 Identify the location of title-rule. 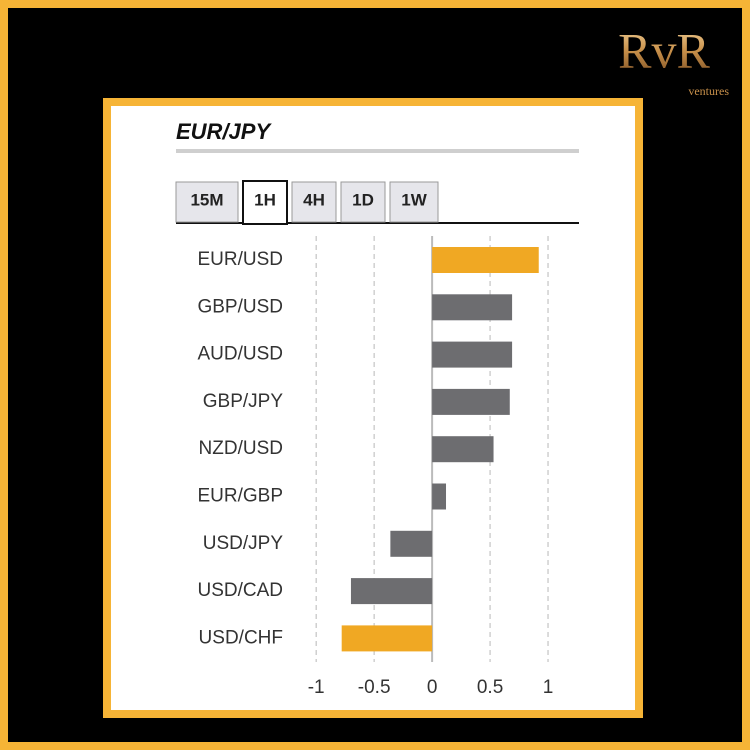
(377, 151).